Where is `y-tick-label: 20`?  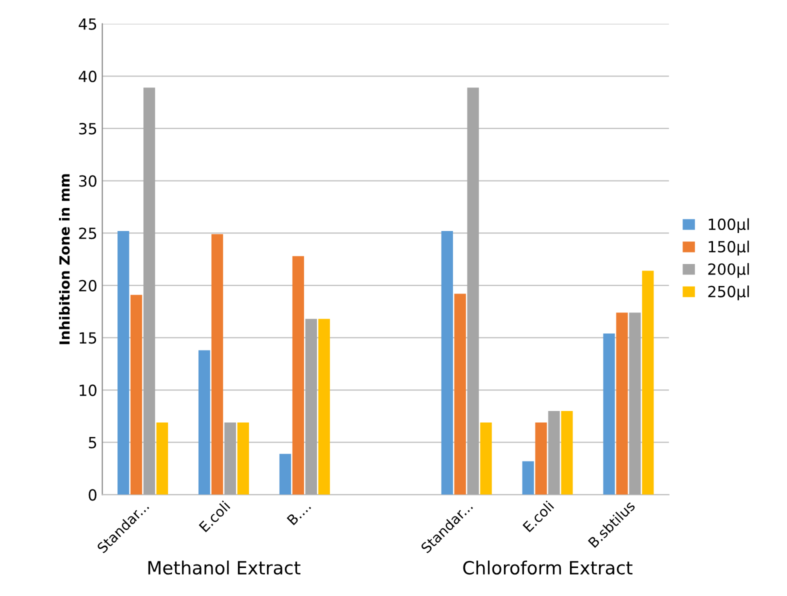 y-tick-label: 20 is located at coordinates (87, 286).